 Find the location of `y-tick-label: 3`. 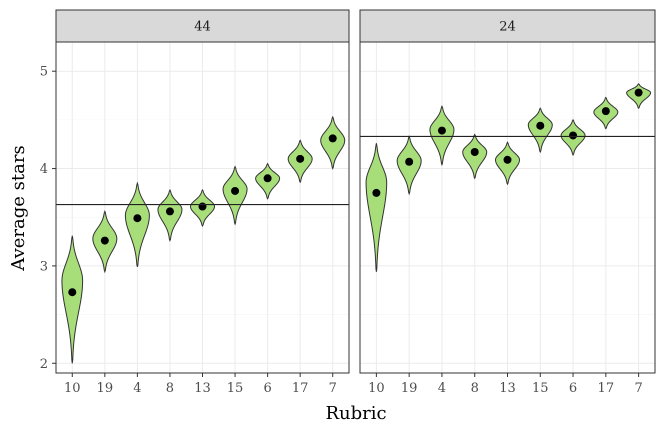

y-tick-label: 3 is located at coordinates (44, 266).